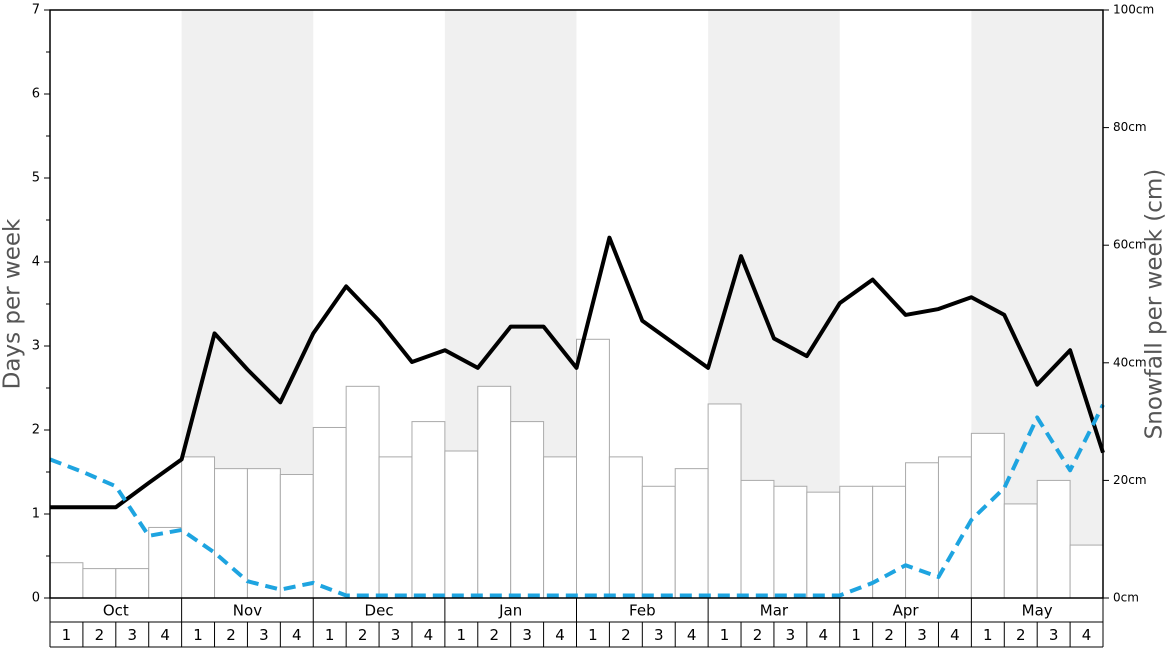 Image resolution: width=1168 pixels, height=648 pixels. Describe the element at coordinates (36, 178) in the screenshot. I see `y-tick-label: 5` at that location.